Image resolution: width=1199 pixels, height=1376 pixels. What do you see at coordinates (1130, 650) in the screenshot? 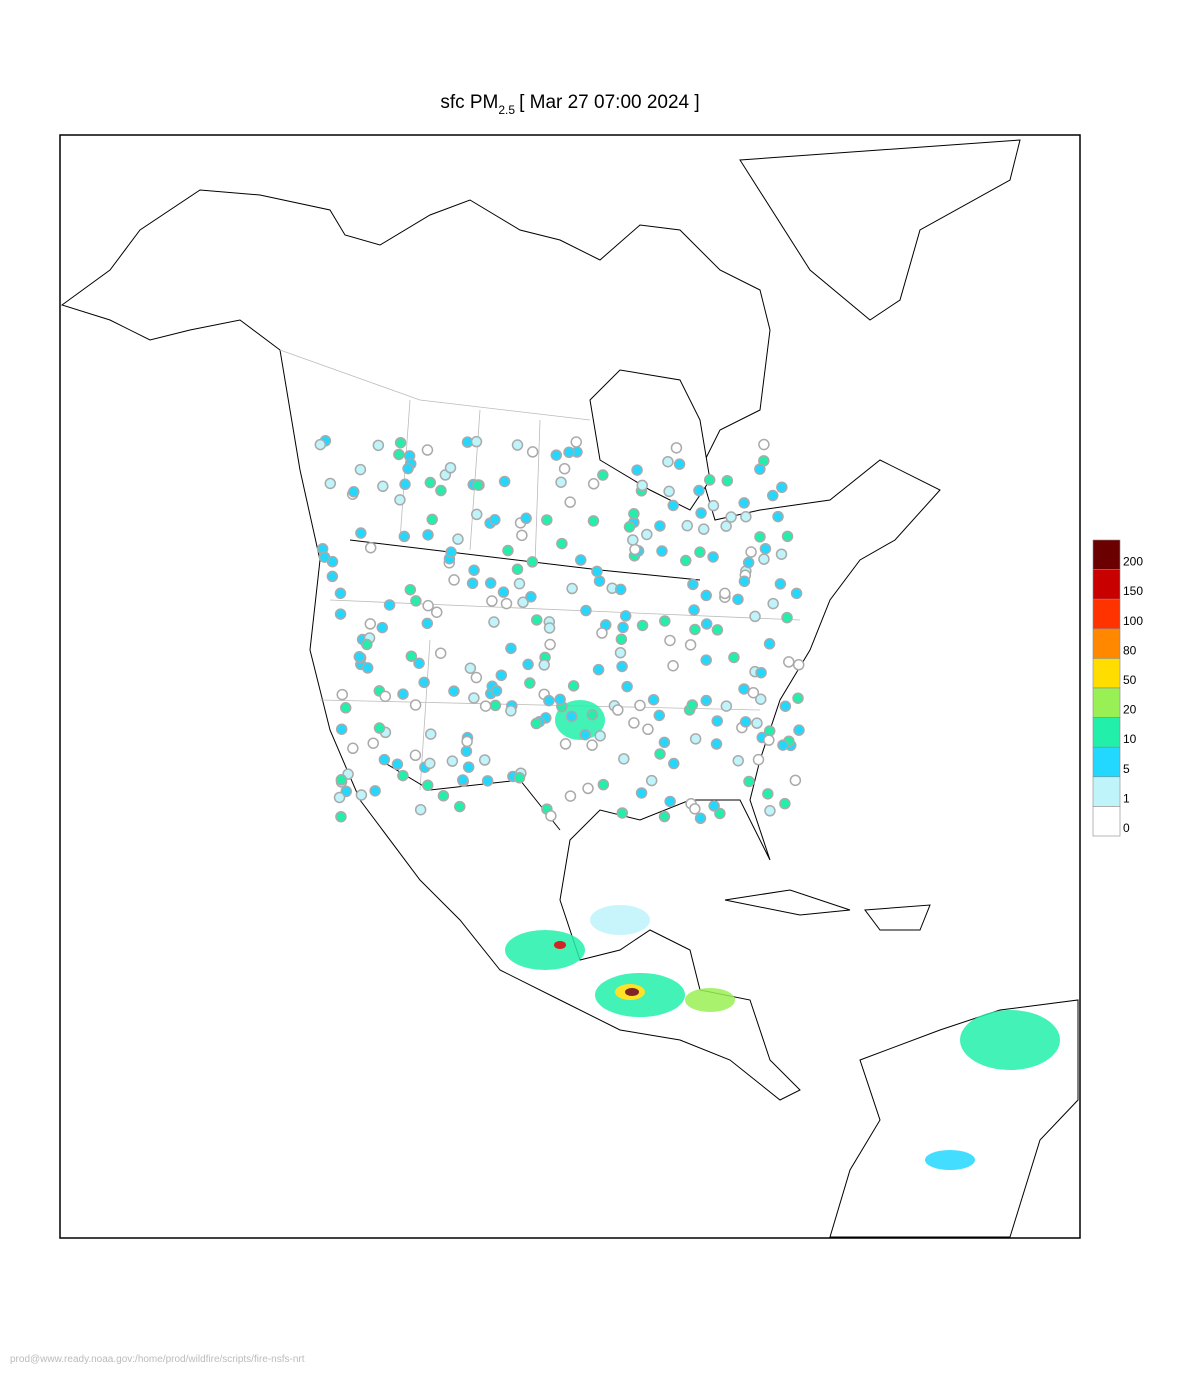
I see `legend-label: 80` at bounding box center [1130, 650].